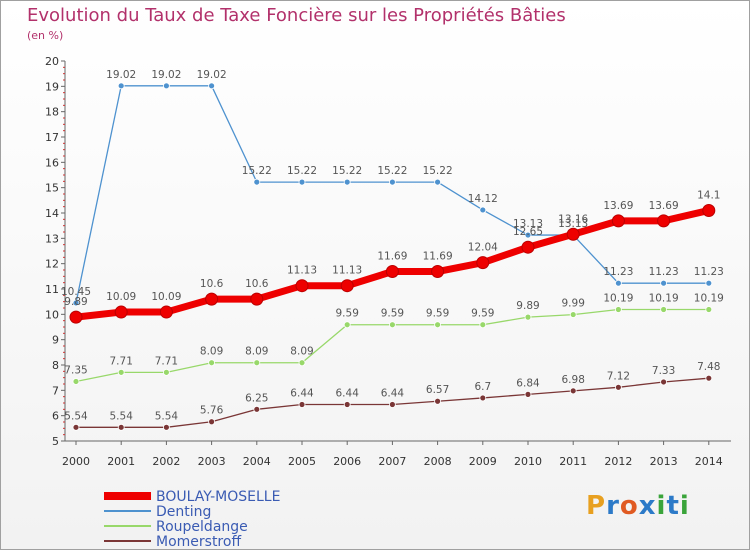 The width and height of the screenshot is (750, 551). I want to click on data-label: 12.65, so click(528, 232).